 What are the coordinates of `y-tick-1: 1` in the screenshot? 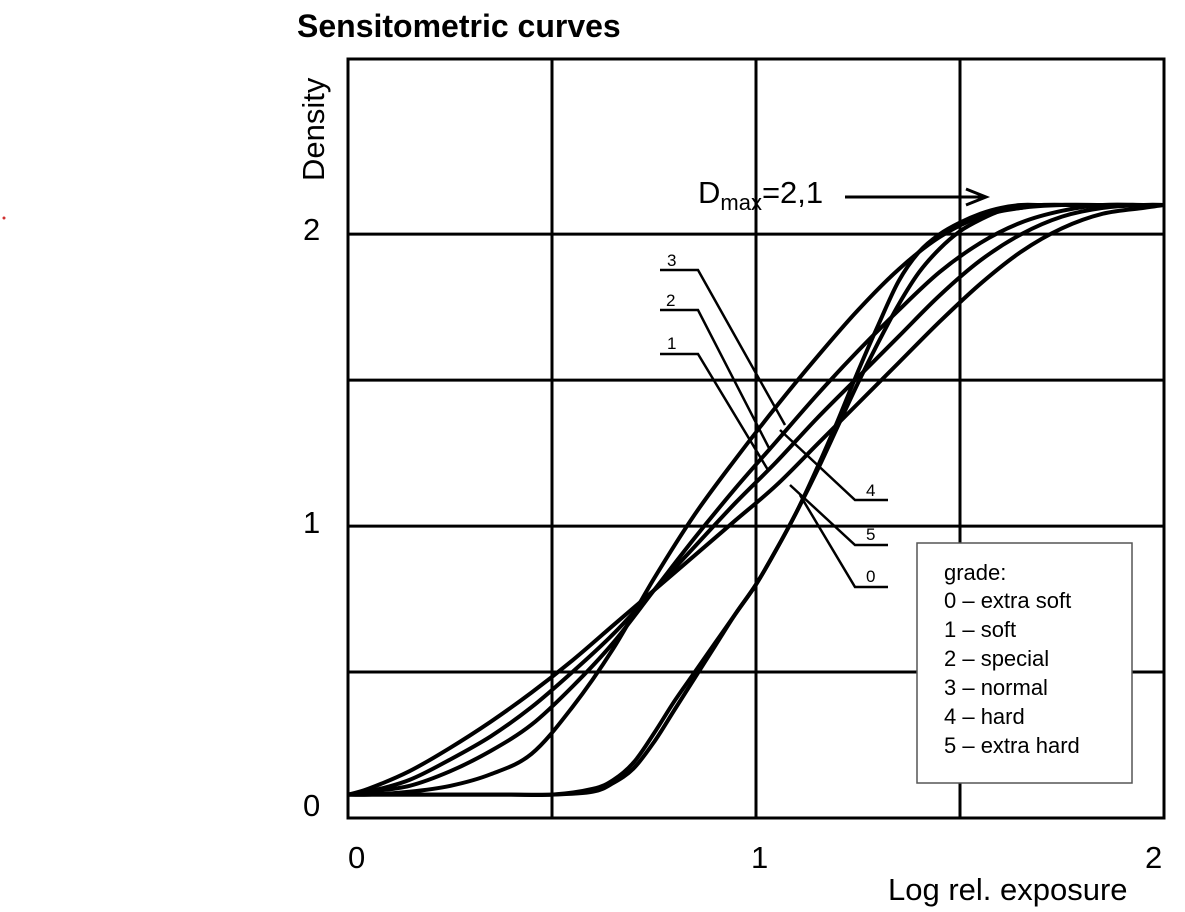 It's located at (311, 522).